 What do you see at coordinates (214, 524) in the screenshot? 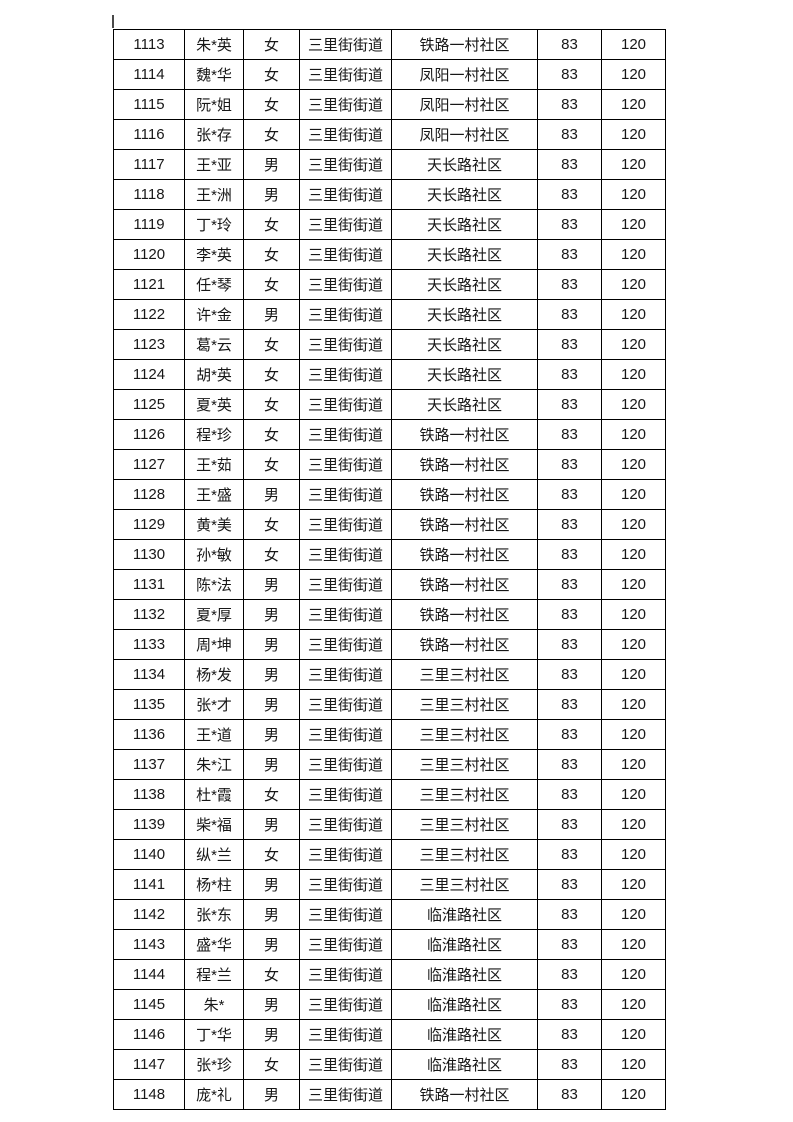
I see `cell-name: 黄*美` at bounding box center [214, 524].